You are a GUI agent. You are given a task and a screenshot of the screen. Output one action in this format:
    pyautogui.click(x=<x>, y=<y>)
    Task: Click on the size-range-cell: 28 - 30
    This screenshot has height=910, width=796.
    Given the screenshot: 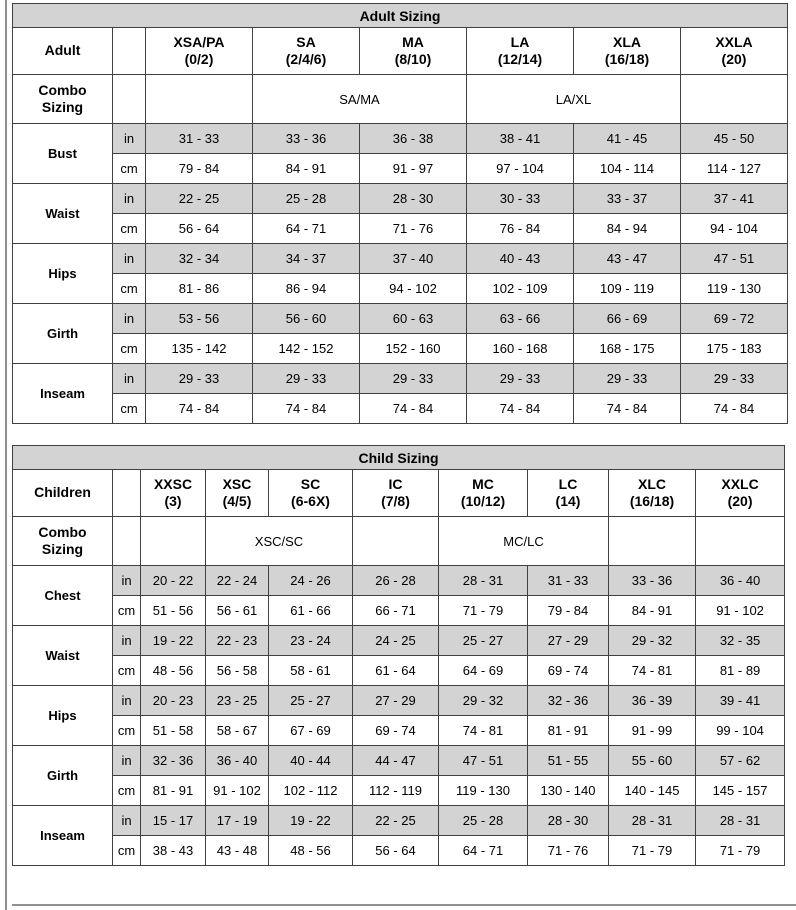 What is the action you would take?
    pyautogui.click(x=413, y=198)
    